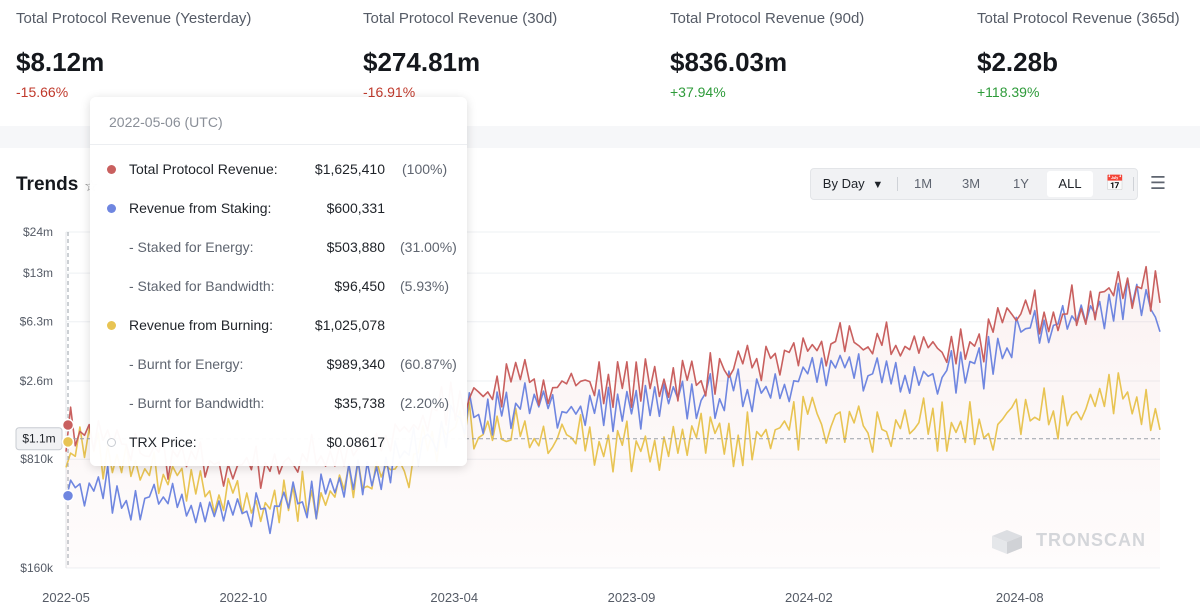 This screenshot has height=614, width=1200. Describe the element at coordinates (278, 209) in the screenshot. I see `tooltip-row: Revenue from Staking: $600,331` at that location.